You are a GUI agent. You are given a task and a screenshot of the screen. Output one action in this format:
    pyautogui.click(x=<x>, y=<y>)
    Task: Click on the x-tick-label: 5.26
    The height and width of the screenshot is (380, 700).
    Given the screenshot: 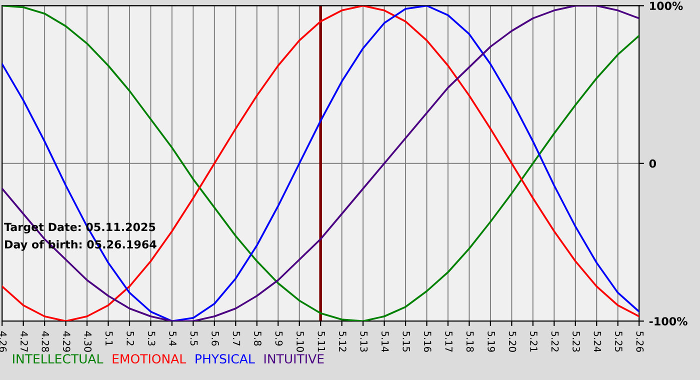 What is the action you would take?
    pyautogui.click(x=640, y=342)
    